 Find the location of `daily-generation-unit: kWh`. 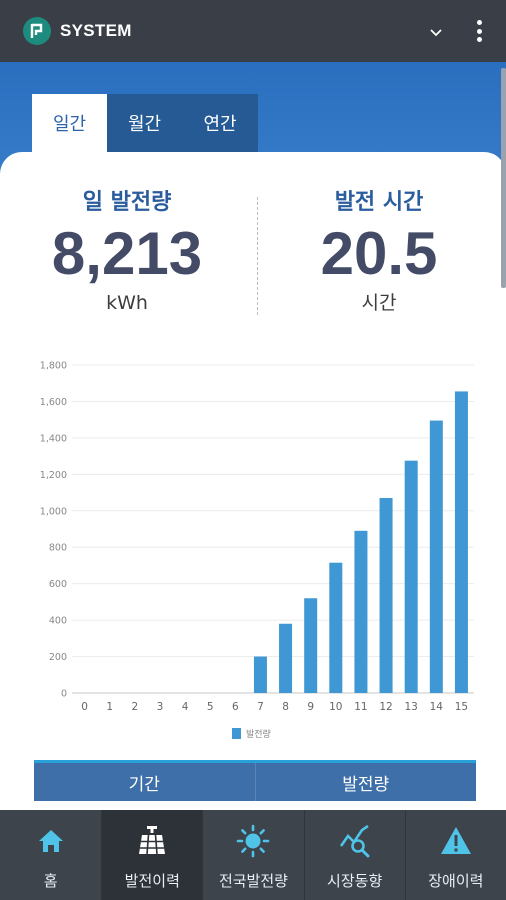

daily-generation-unit: kWh is located at coordinates (127, 303).